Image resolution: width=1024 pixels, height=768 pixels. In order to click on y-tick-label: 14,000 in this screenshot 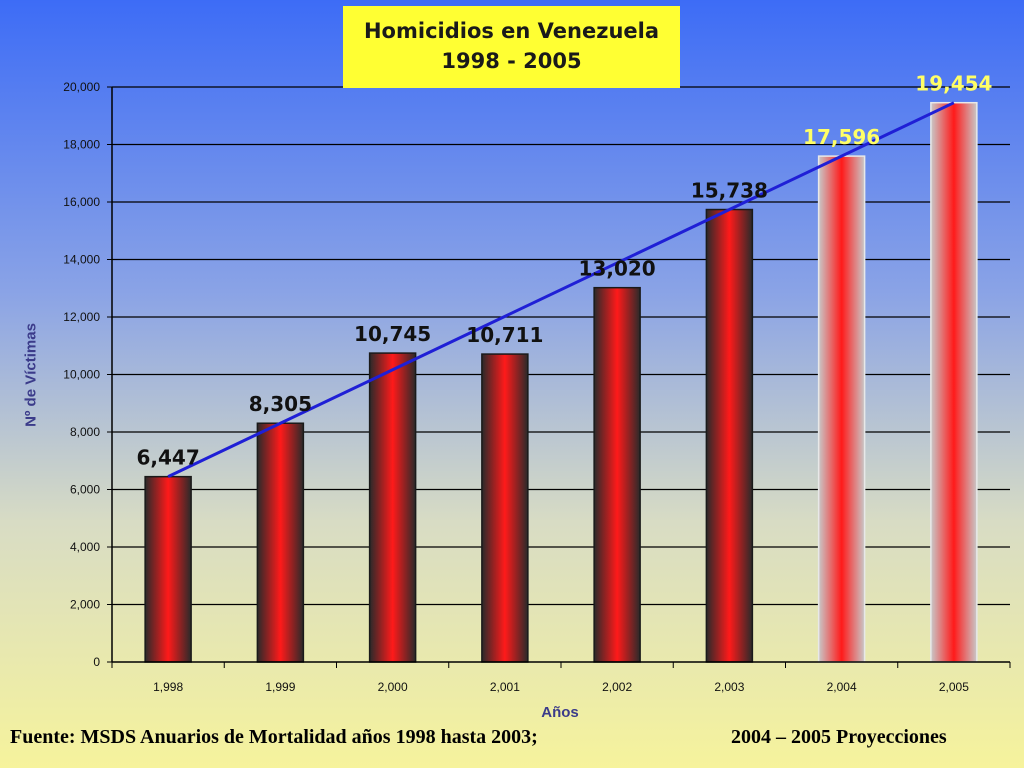, I will do `click(81, 260)`.